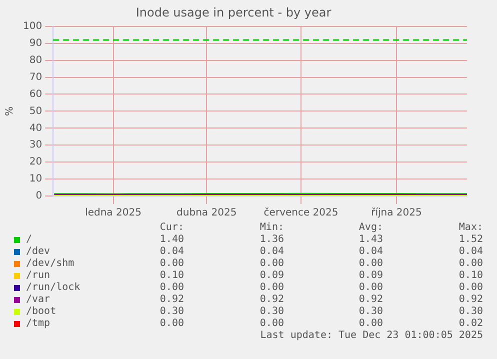 The image size is (497, 359). What do you see at coordinates (35, 60) in the screenshot?
I see `y-tick-label: 80` at bounding box center [35, 60].